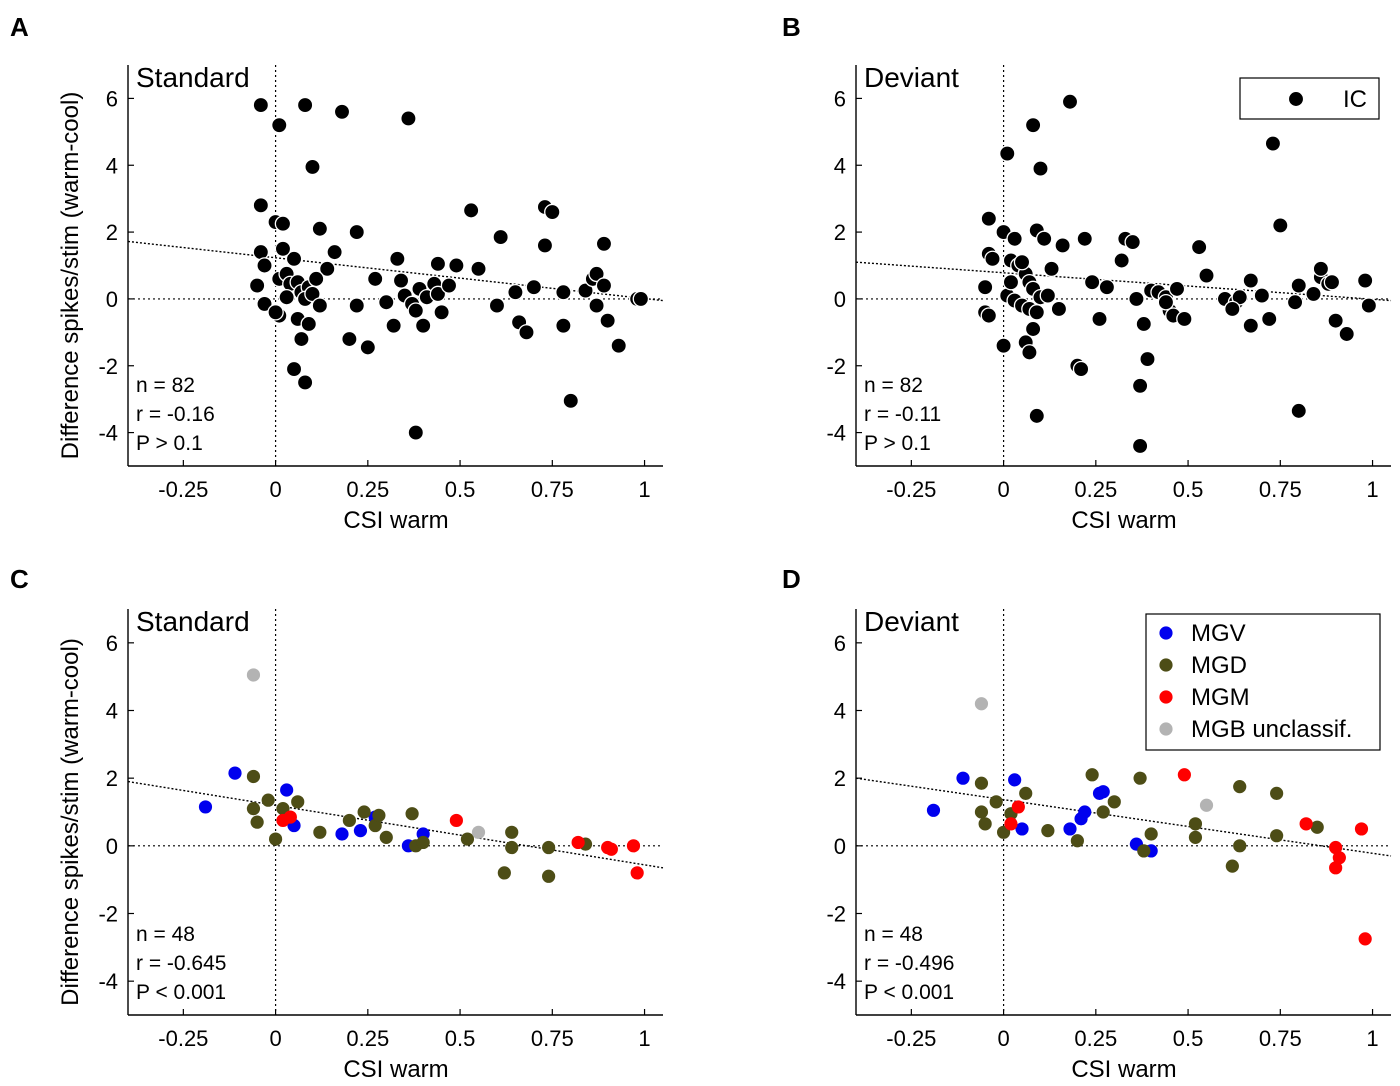  I want to click on regression-line, so click(395, 824).